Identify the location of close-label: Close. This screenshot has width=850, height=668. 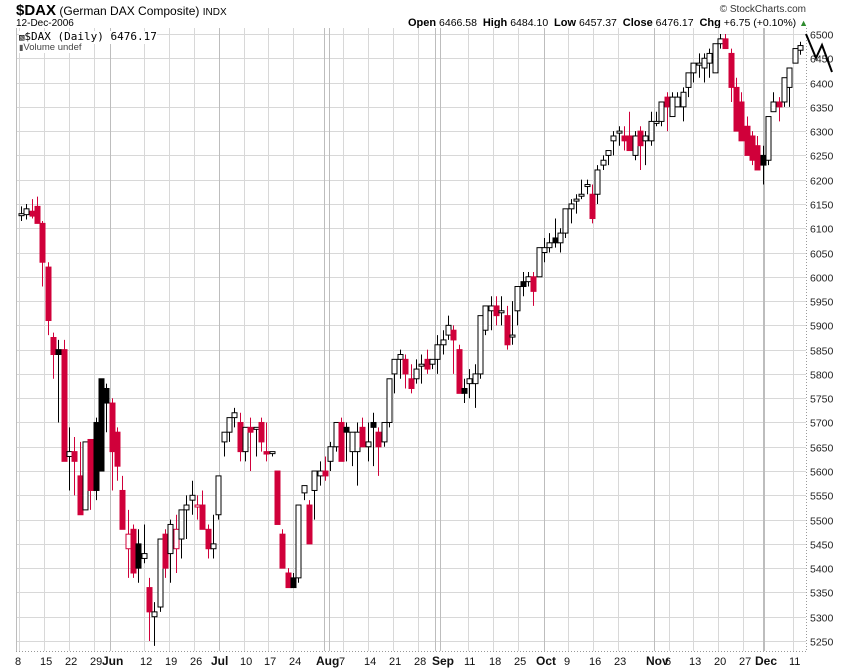
(637, 23).